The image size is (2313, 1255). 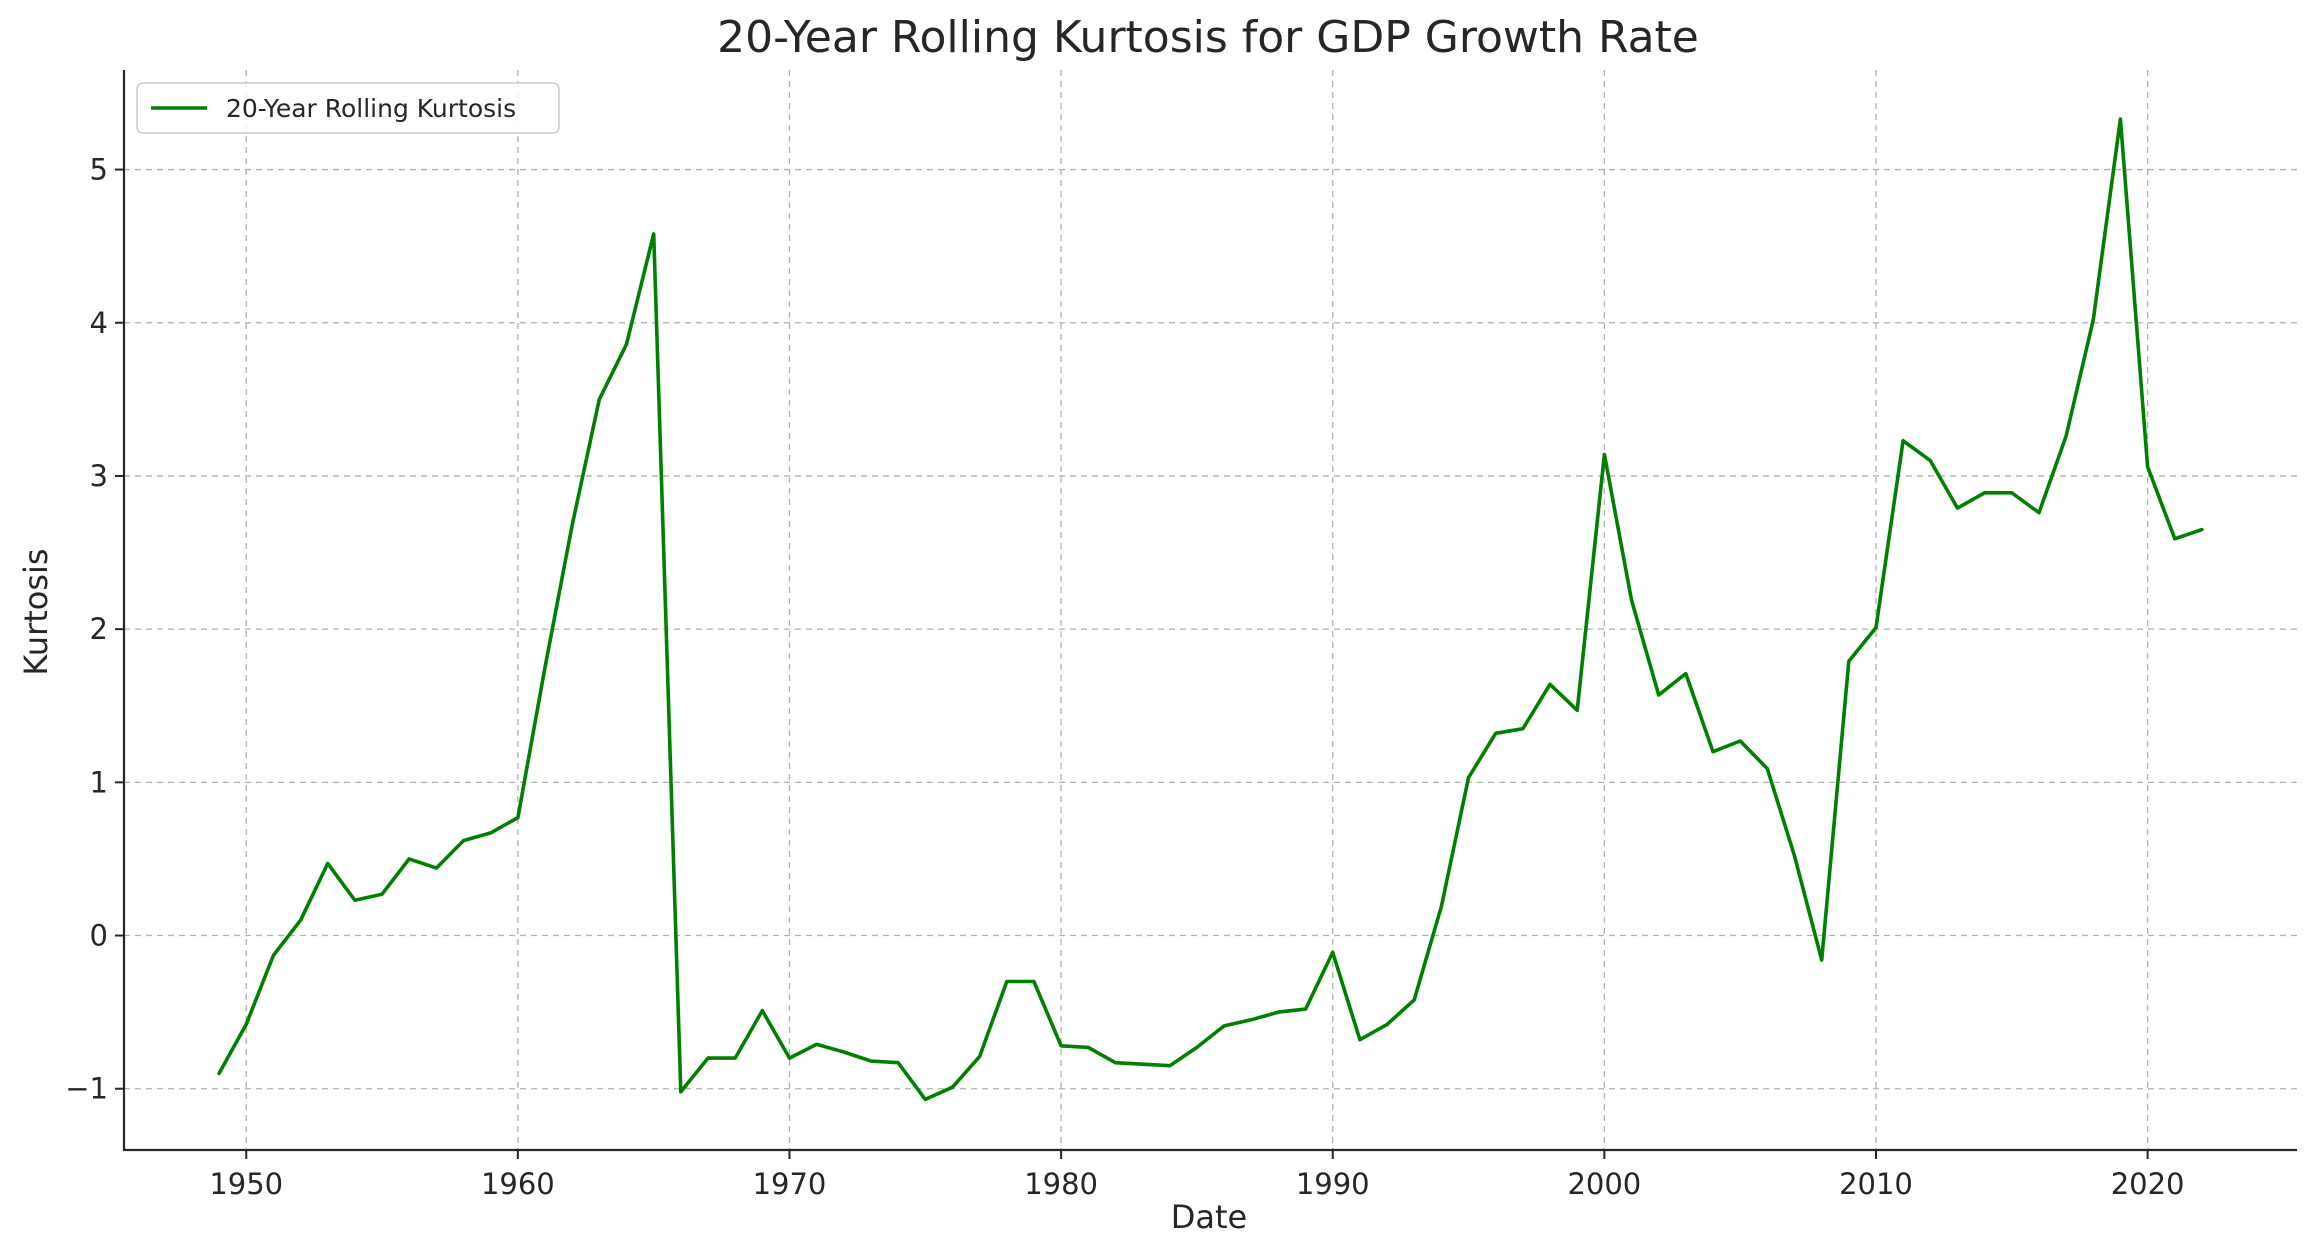 I want to click on x-axis-label: Date, so click(x=1209, y=1217).